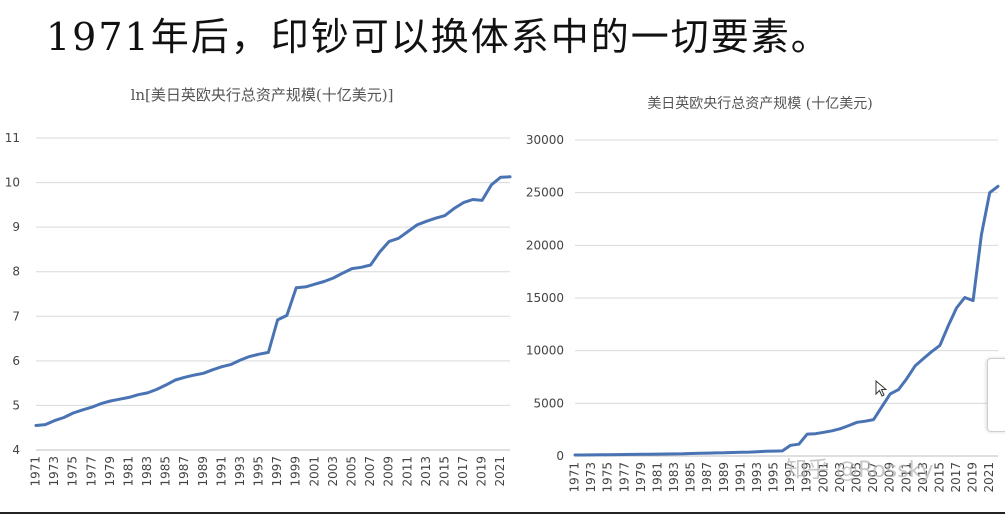  What do you see at coordinates (12, 138) in the screenshot?
I see `y-tick-label: 11` at bounding box center [12, 138].